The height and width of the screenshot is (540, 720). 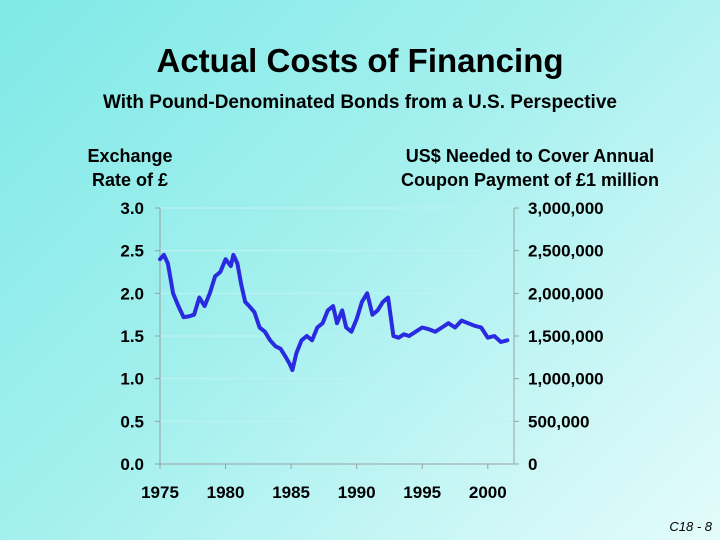 What do you see at coordinates (357, 492) in the screenshot?
I see `x-tick-label: 1990` at bounding box center [357, 492].